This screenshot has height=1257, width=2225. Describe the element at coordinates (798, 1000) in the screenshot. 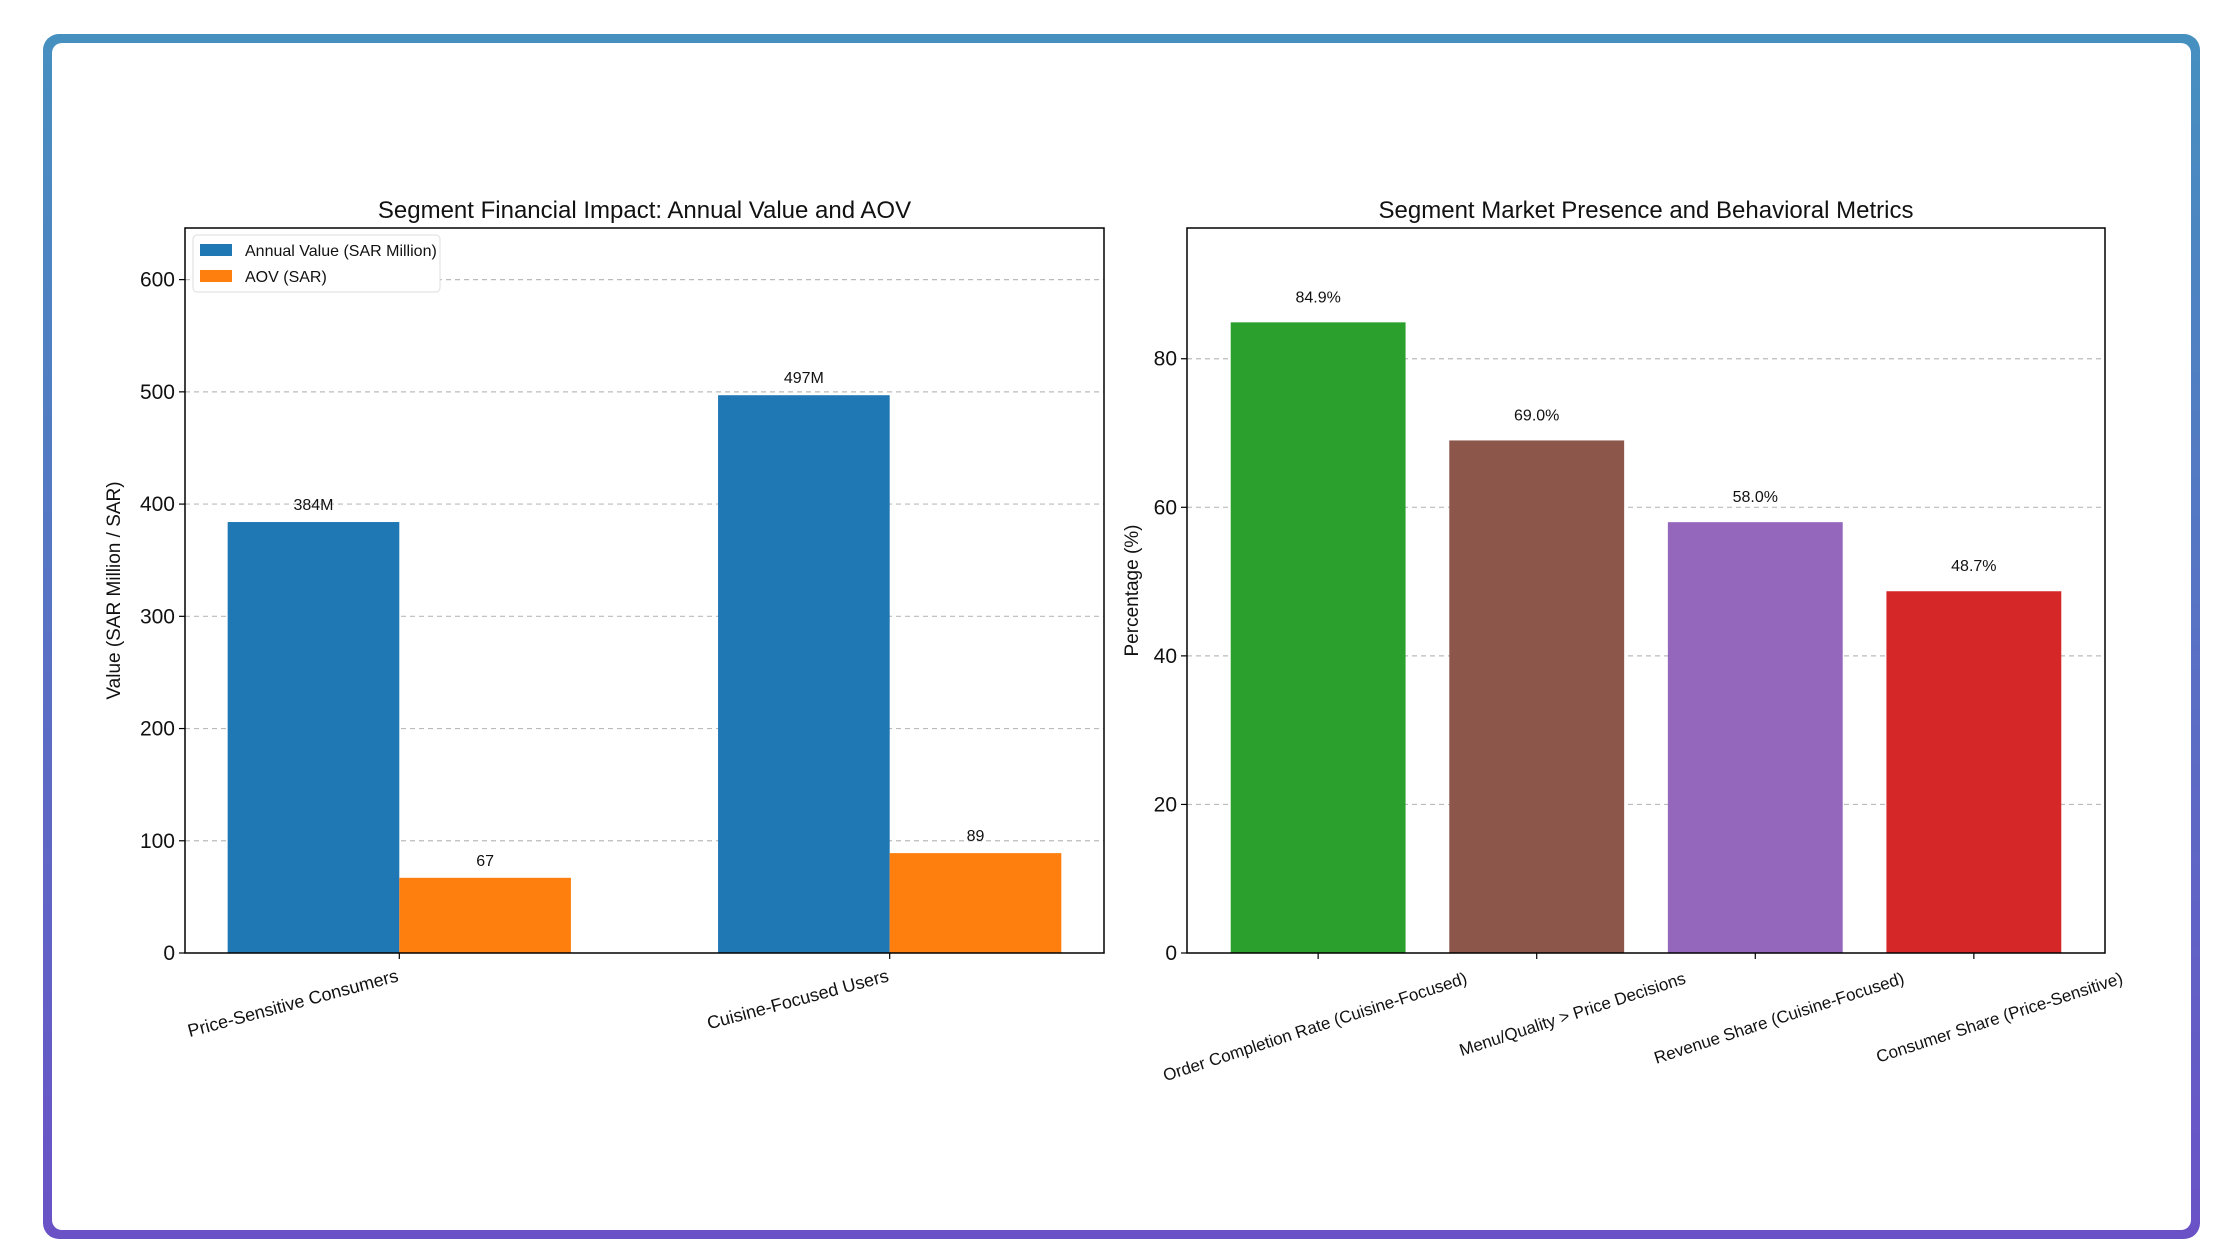

I see `x-tick-label: Cuisine-Focused Users` at that location.